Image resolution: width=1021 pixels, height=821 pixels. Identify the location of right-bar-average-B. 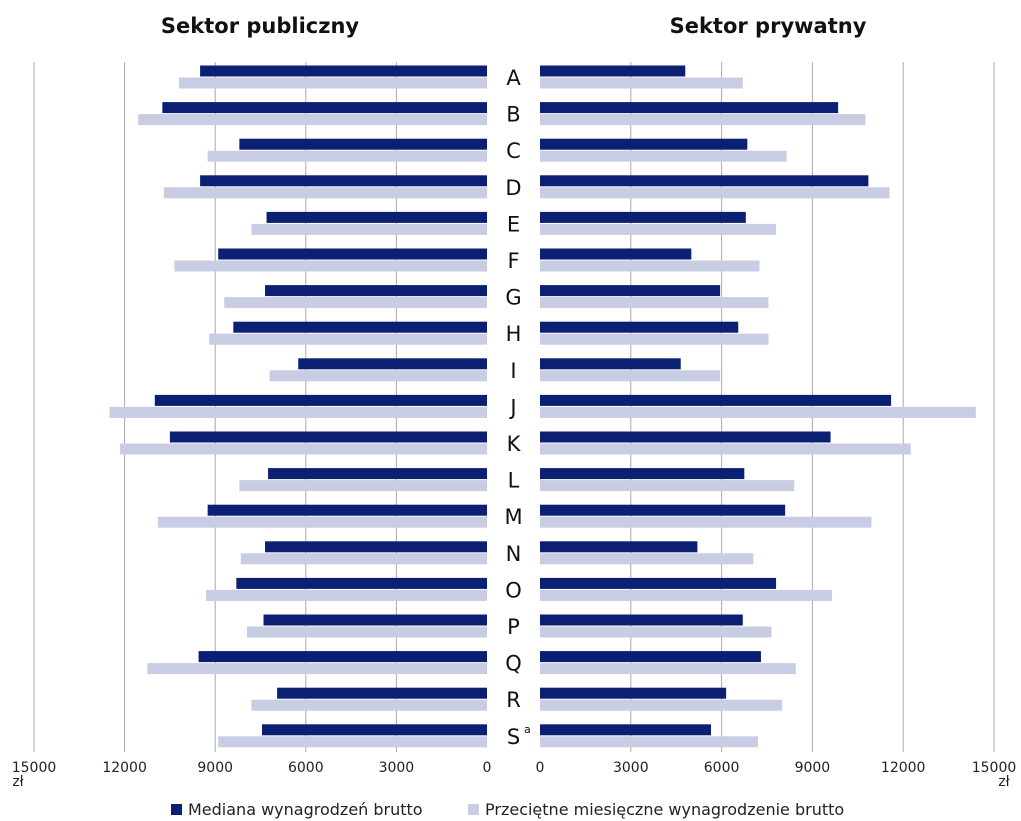
(703, 120).